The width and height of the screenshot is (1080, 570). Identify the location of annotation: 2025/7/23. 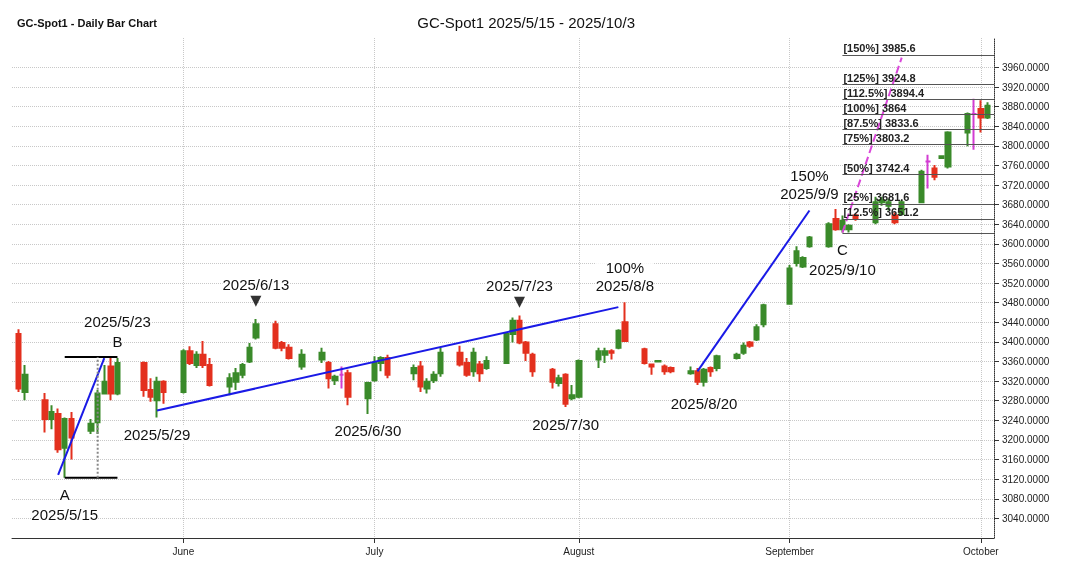
(519, 285).